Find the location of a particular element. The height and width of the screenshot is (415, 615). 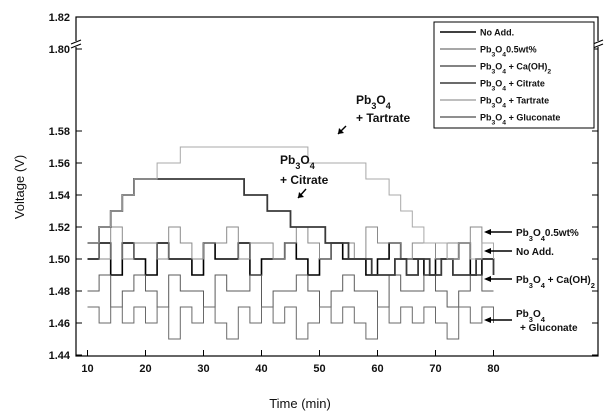

x-tick-label: 10 is located at coordinates (87, 369).